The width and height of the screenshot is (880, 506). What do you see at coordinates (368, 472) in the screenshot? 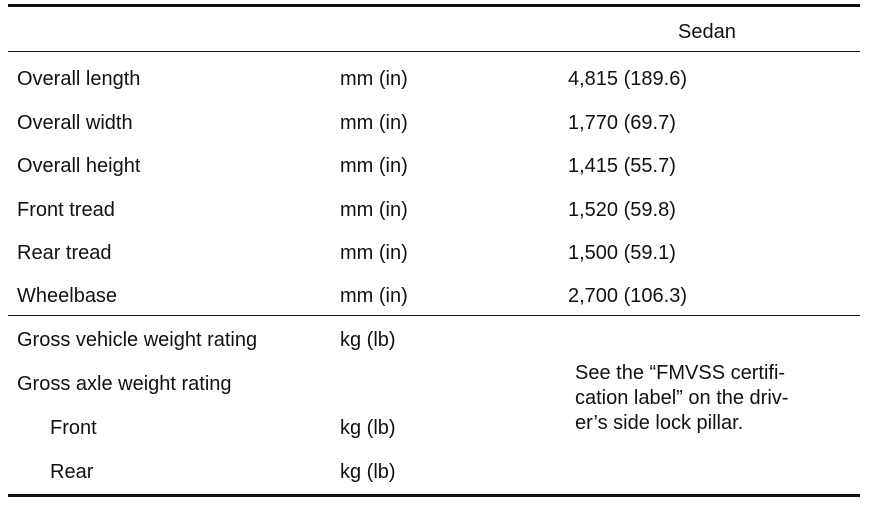
I see `row-unit-gawr-rear: kg (lb)` at bounding box center [368, 472].